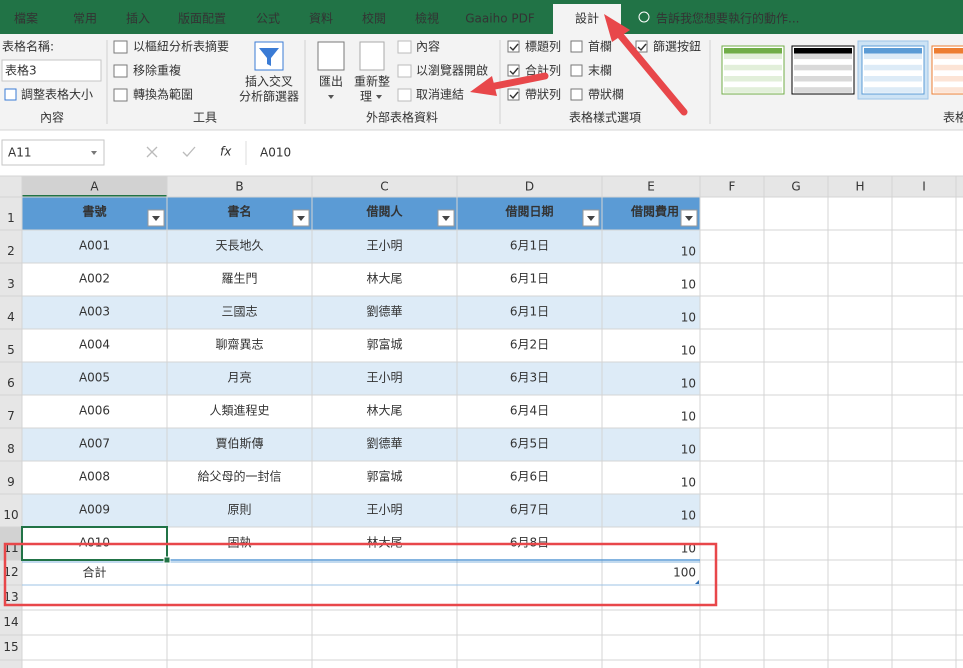 Image resolution: width=963 pixels, height=668 pixels. I want to click on formula-bar-bg, so click(481, 149).